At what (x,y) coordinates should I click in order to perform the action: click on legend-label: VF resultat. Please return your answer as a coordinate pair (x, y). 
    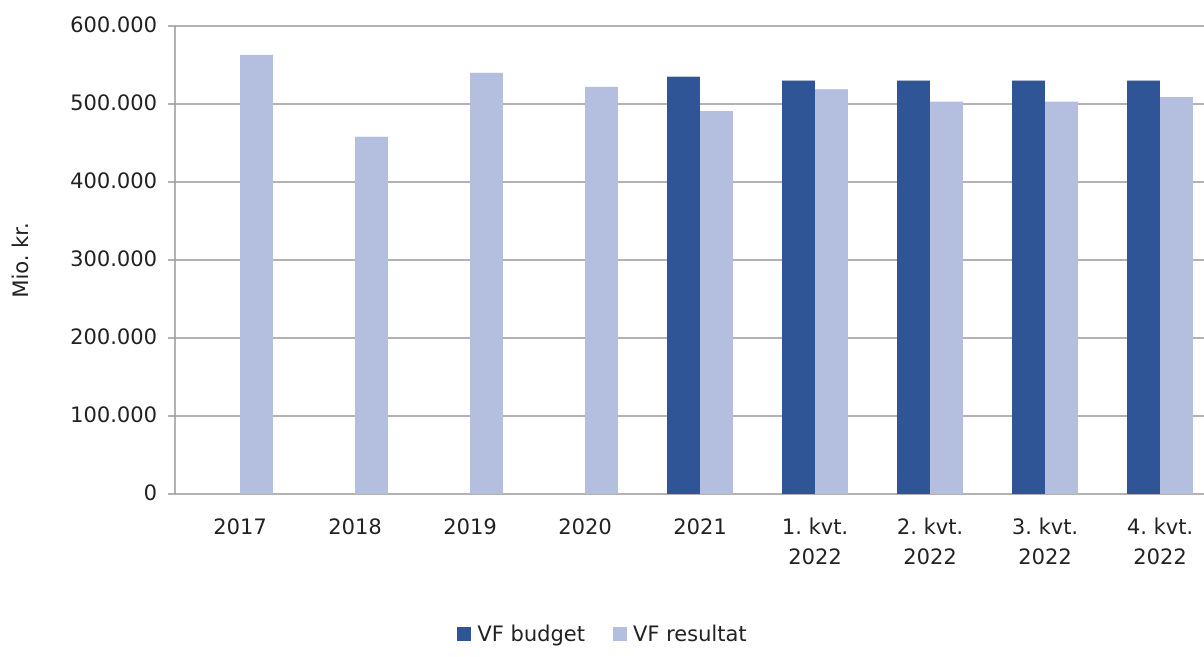
    Looking at the image, I should click on (689, 634).